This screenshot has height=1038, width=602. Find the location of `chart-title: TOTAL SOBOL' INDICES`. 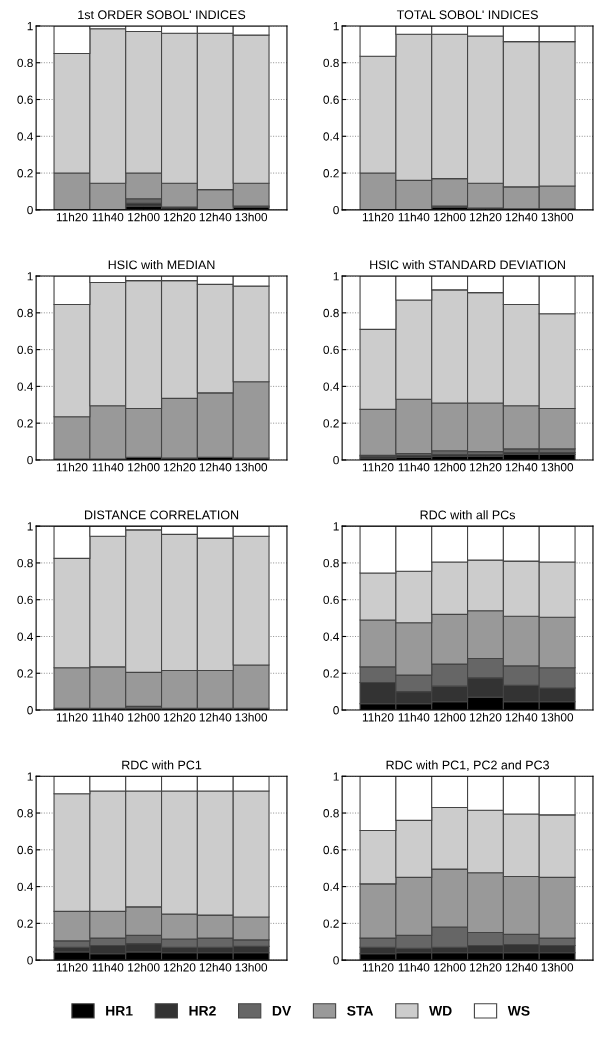

chart-title: TOTAL SOBOL' INDICES is located at coordinates (467, 15).